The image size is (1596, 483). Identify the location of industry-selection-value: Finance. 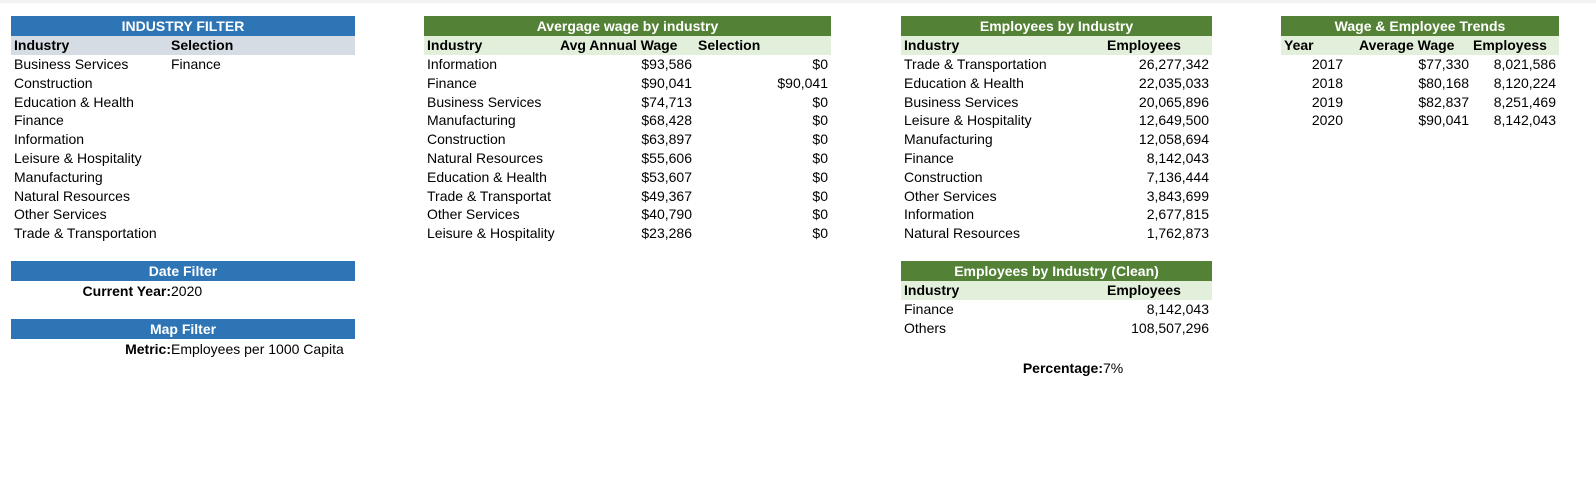
(196, 64).